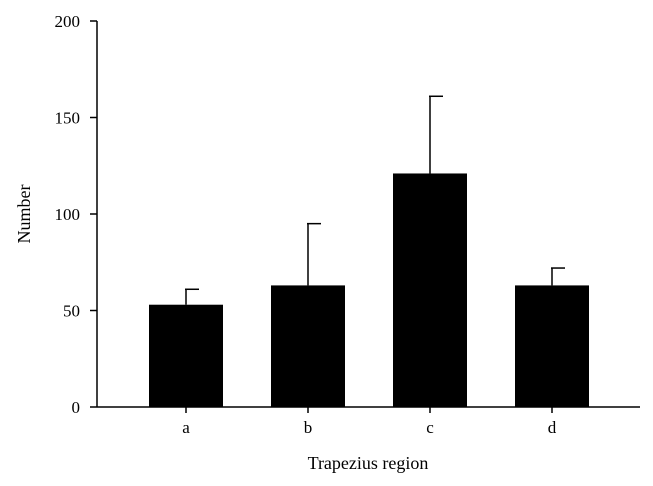  Describe the element at coordinates (68, 214) in the screenshot. I see `y-tick-label-100: 100` at that location.